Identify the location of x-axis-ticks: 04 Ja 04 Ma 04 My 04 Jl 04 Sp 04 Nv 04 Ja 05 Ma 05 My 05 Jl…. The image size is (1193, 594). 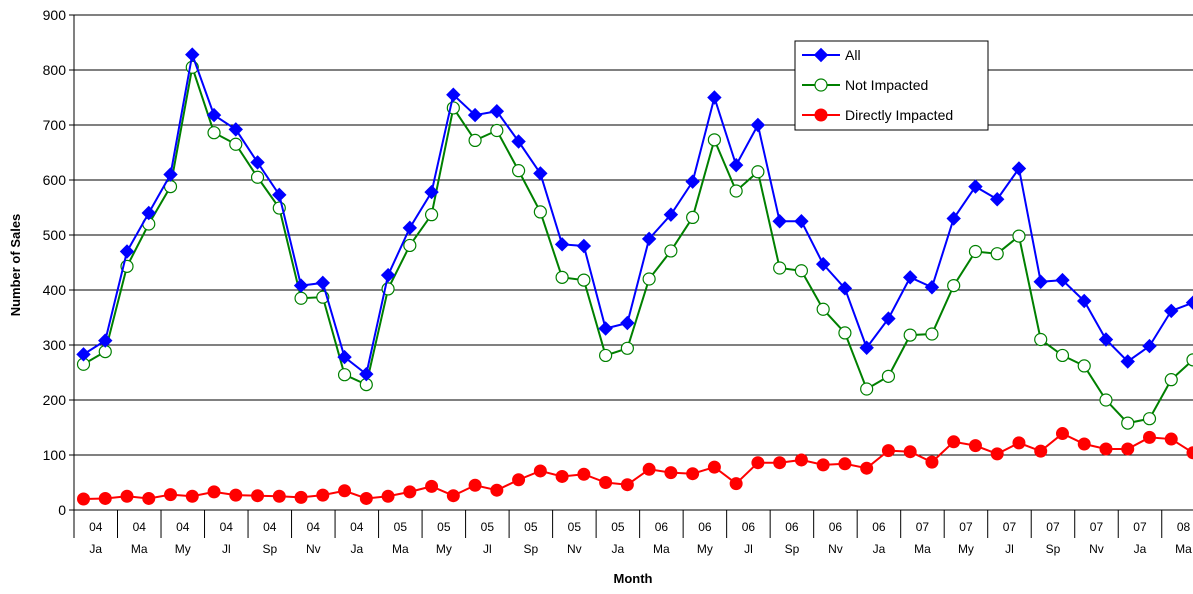
(632, 533).